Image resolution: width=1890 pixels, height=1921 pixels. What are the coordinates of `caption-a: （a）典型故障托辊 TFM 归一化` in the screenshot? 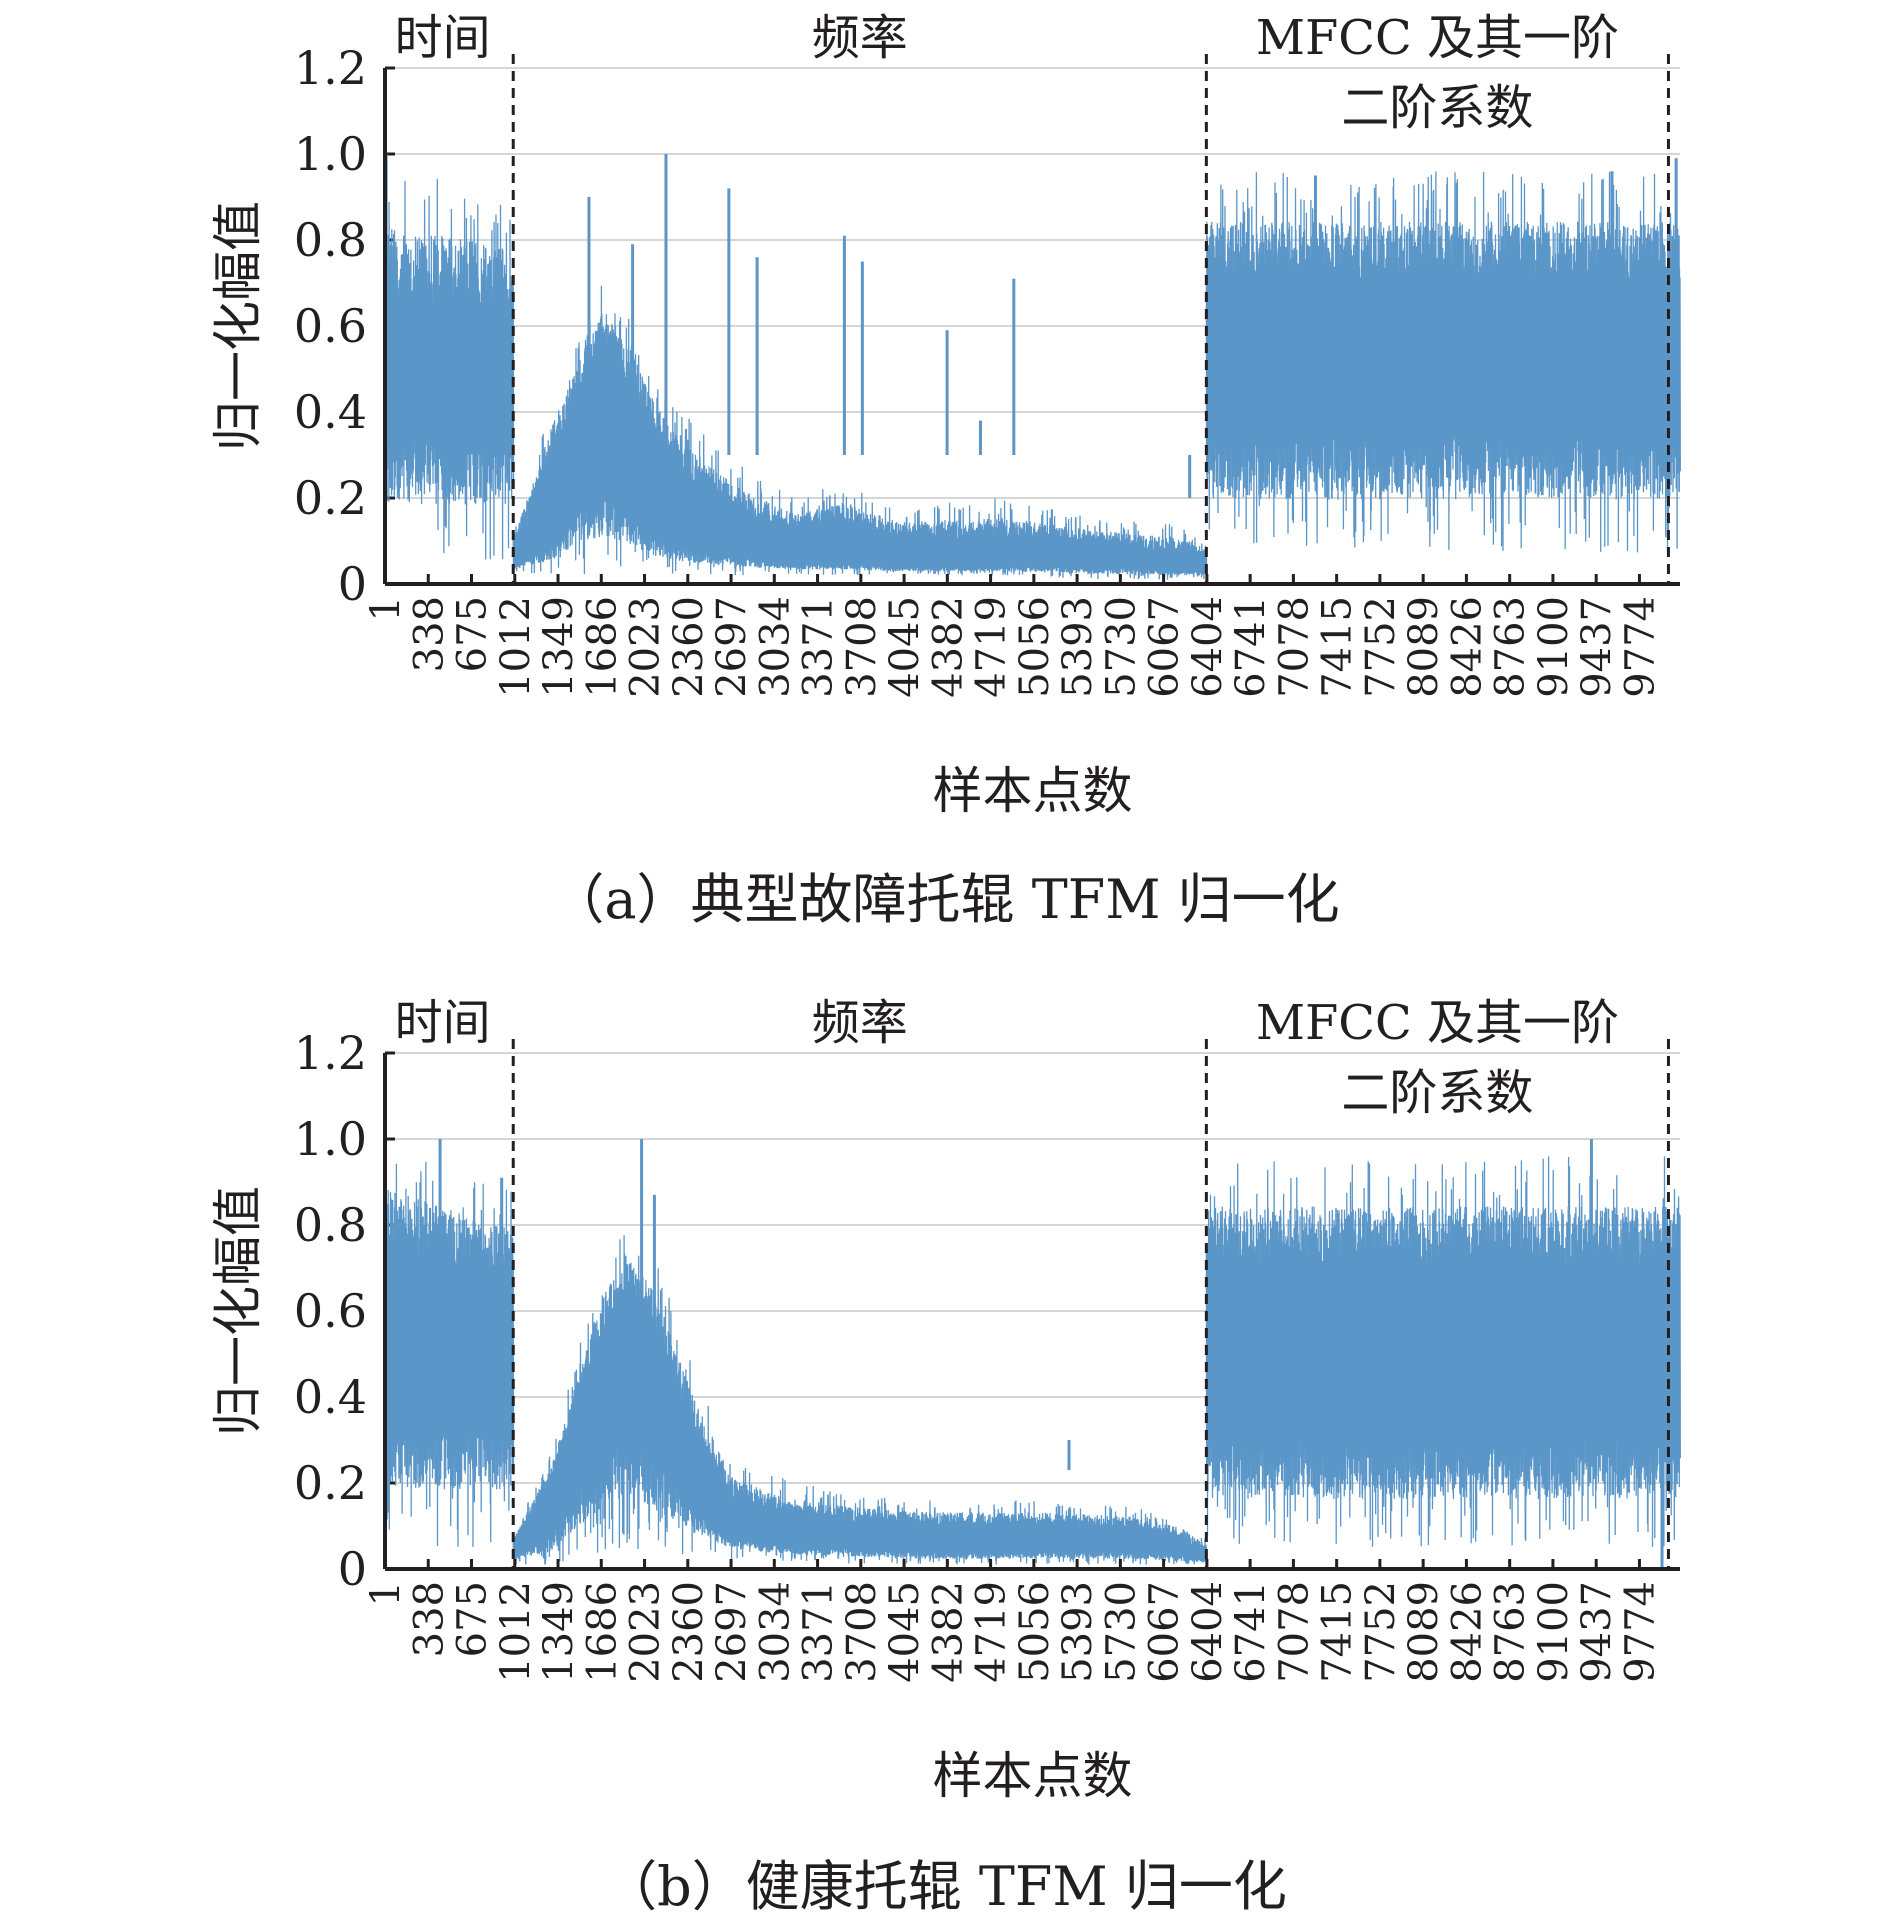 It's located at (945, 899).